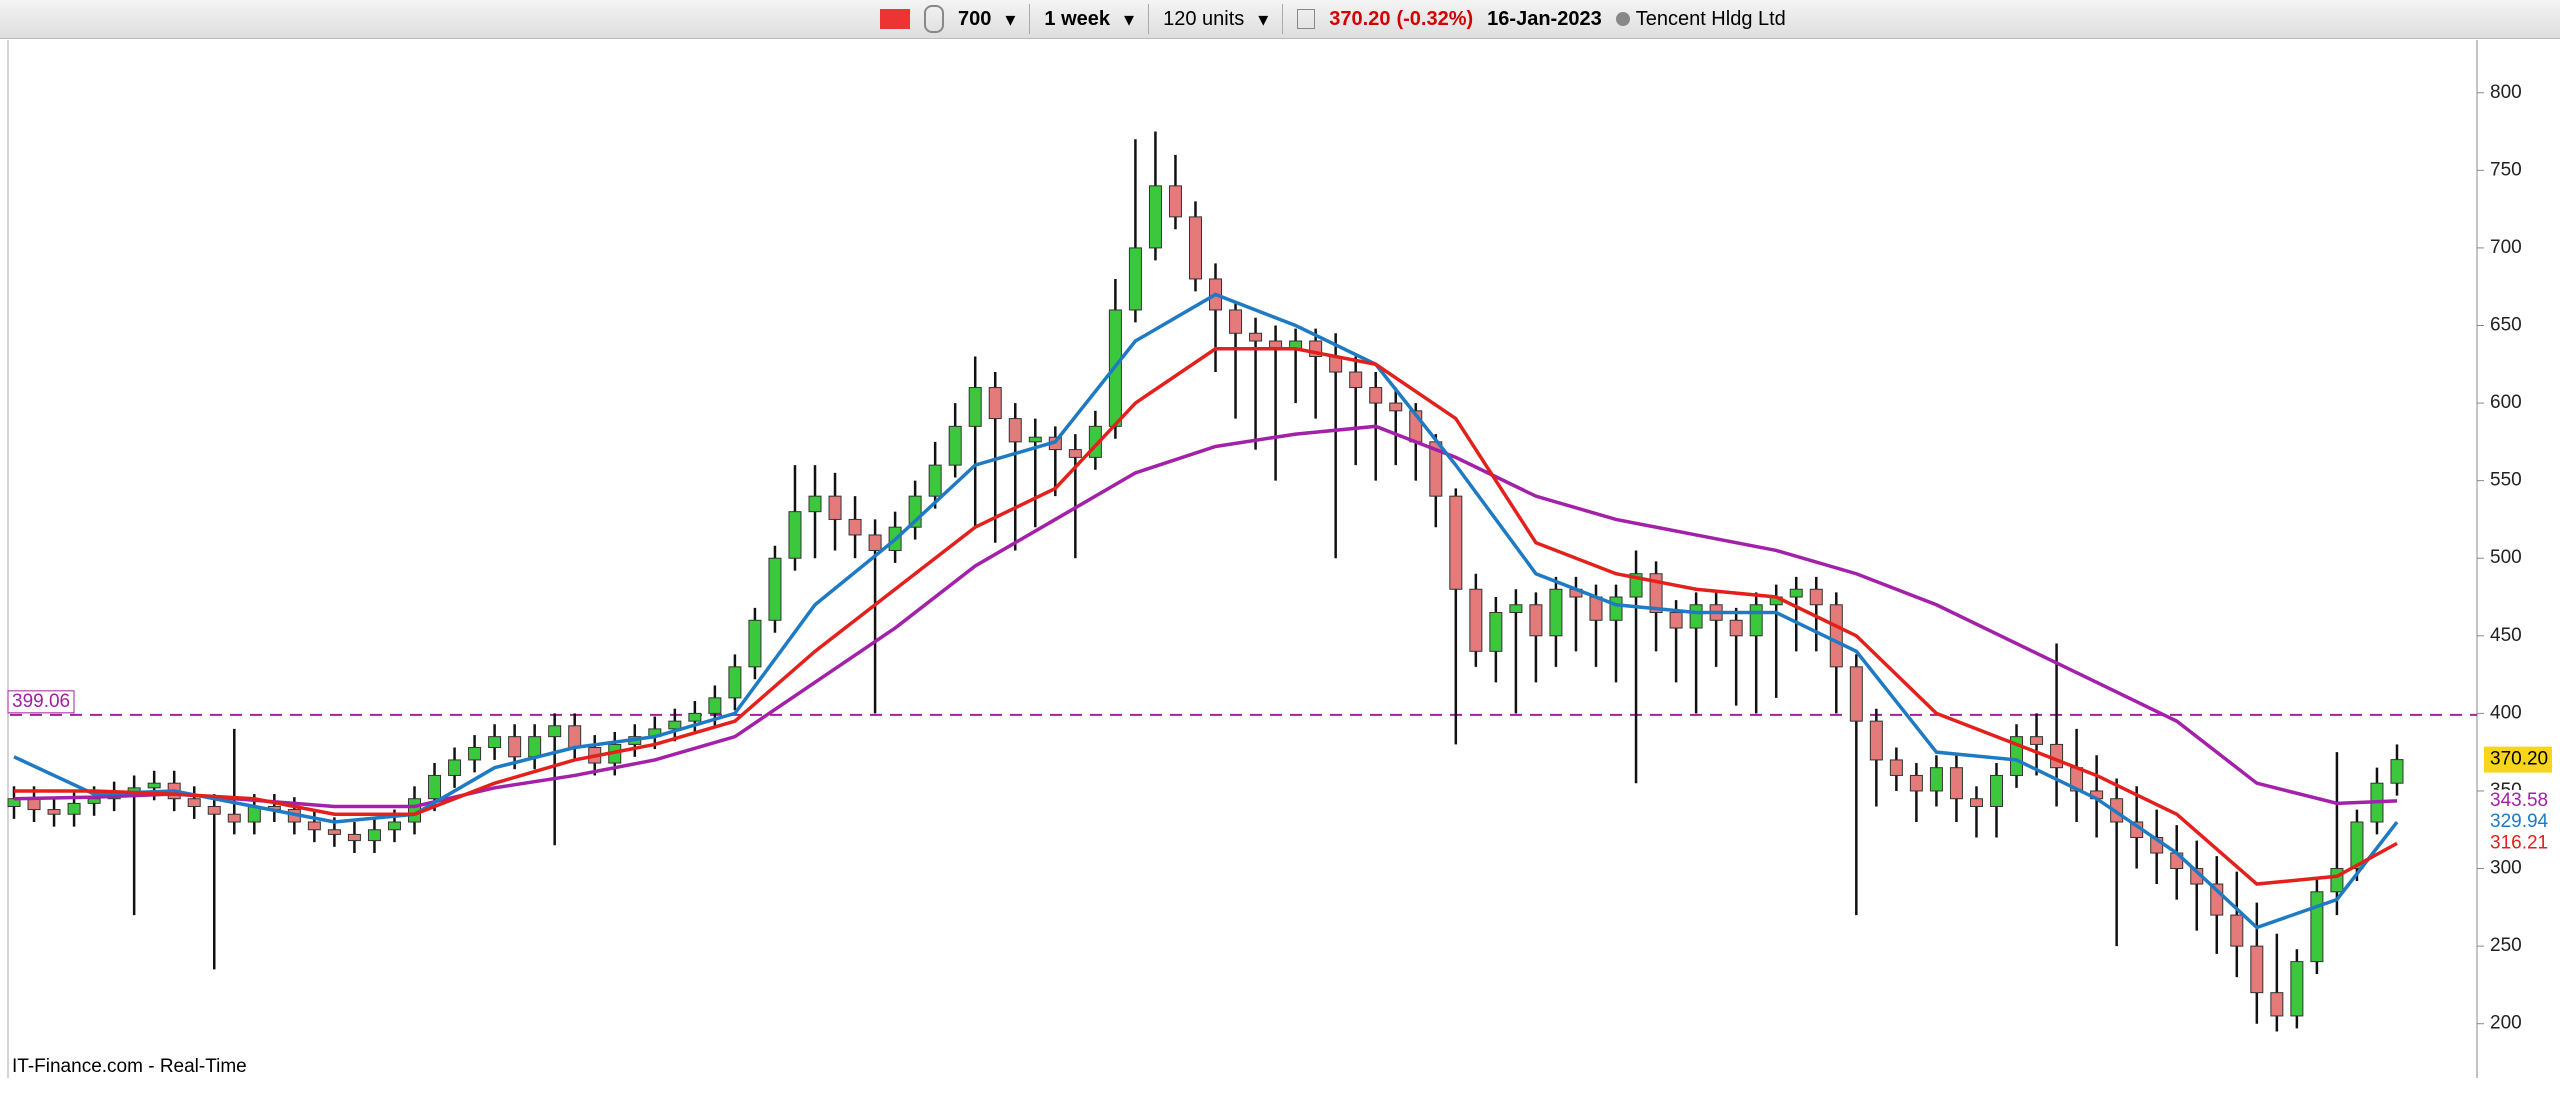 This screenshot has width=2560, height=1093. I want to click on change: (-0.32%), so click(1435, 18).